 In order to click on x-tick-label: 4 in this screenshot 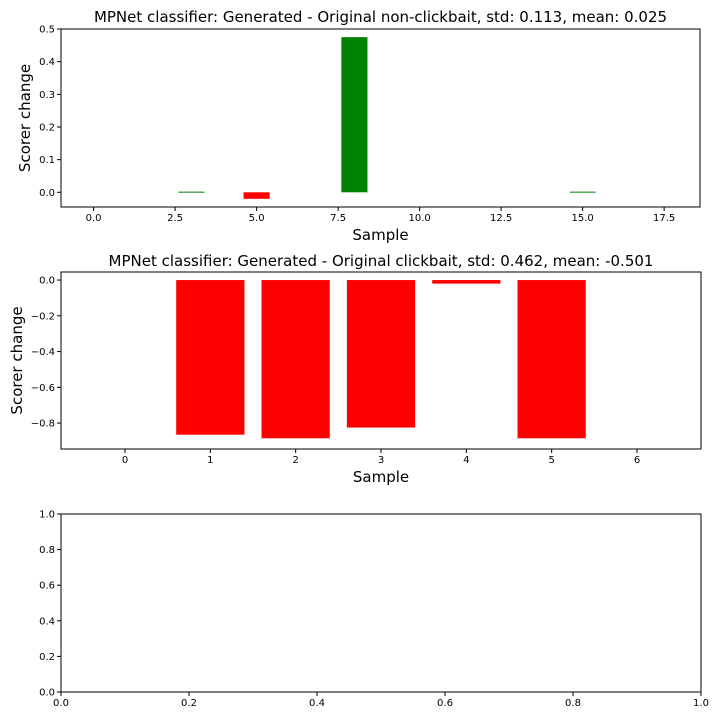, I will do `click(466, 460)`.